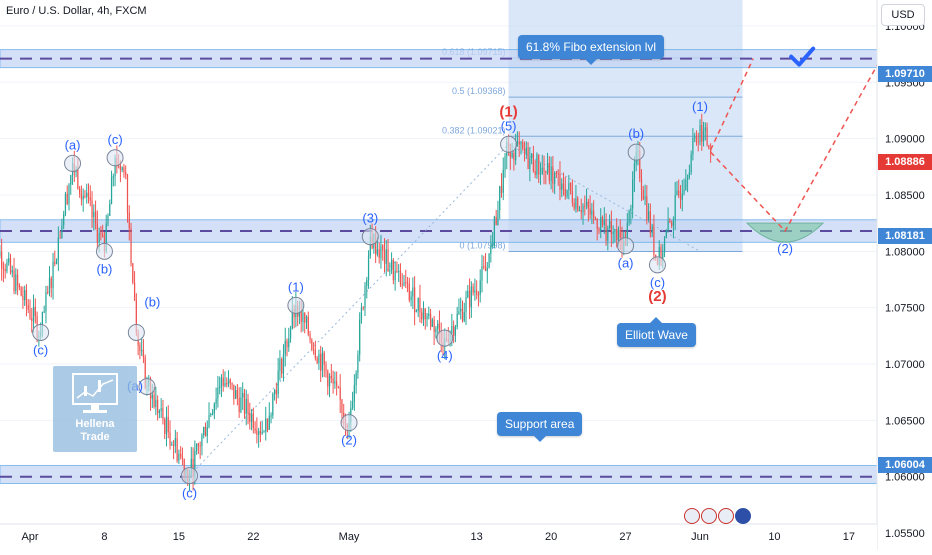 The width and height of the screenshot is (932, 555). What do you see at coordinates (479, 91) in the screenshot?
I see `fibonacci-level-label: 0.5 (1.09368)` at bounding box center [479, 91].